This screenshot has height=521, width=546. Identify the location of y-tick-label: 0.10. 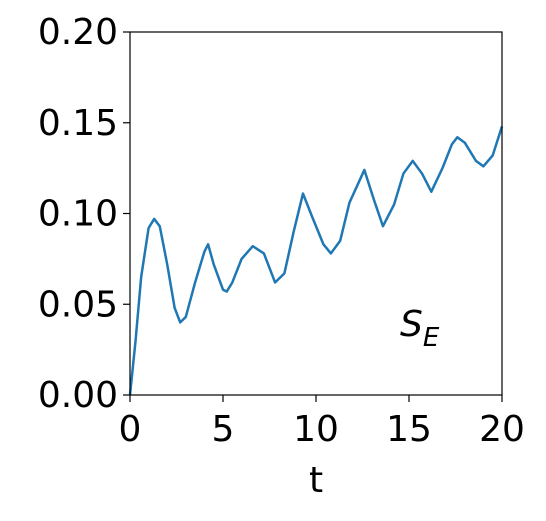
(78, 214).